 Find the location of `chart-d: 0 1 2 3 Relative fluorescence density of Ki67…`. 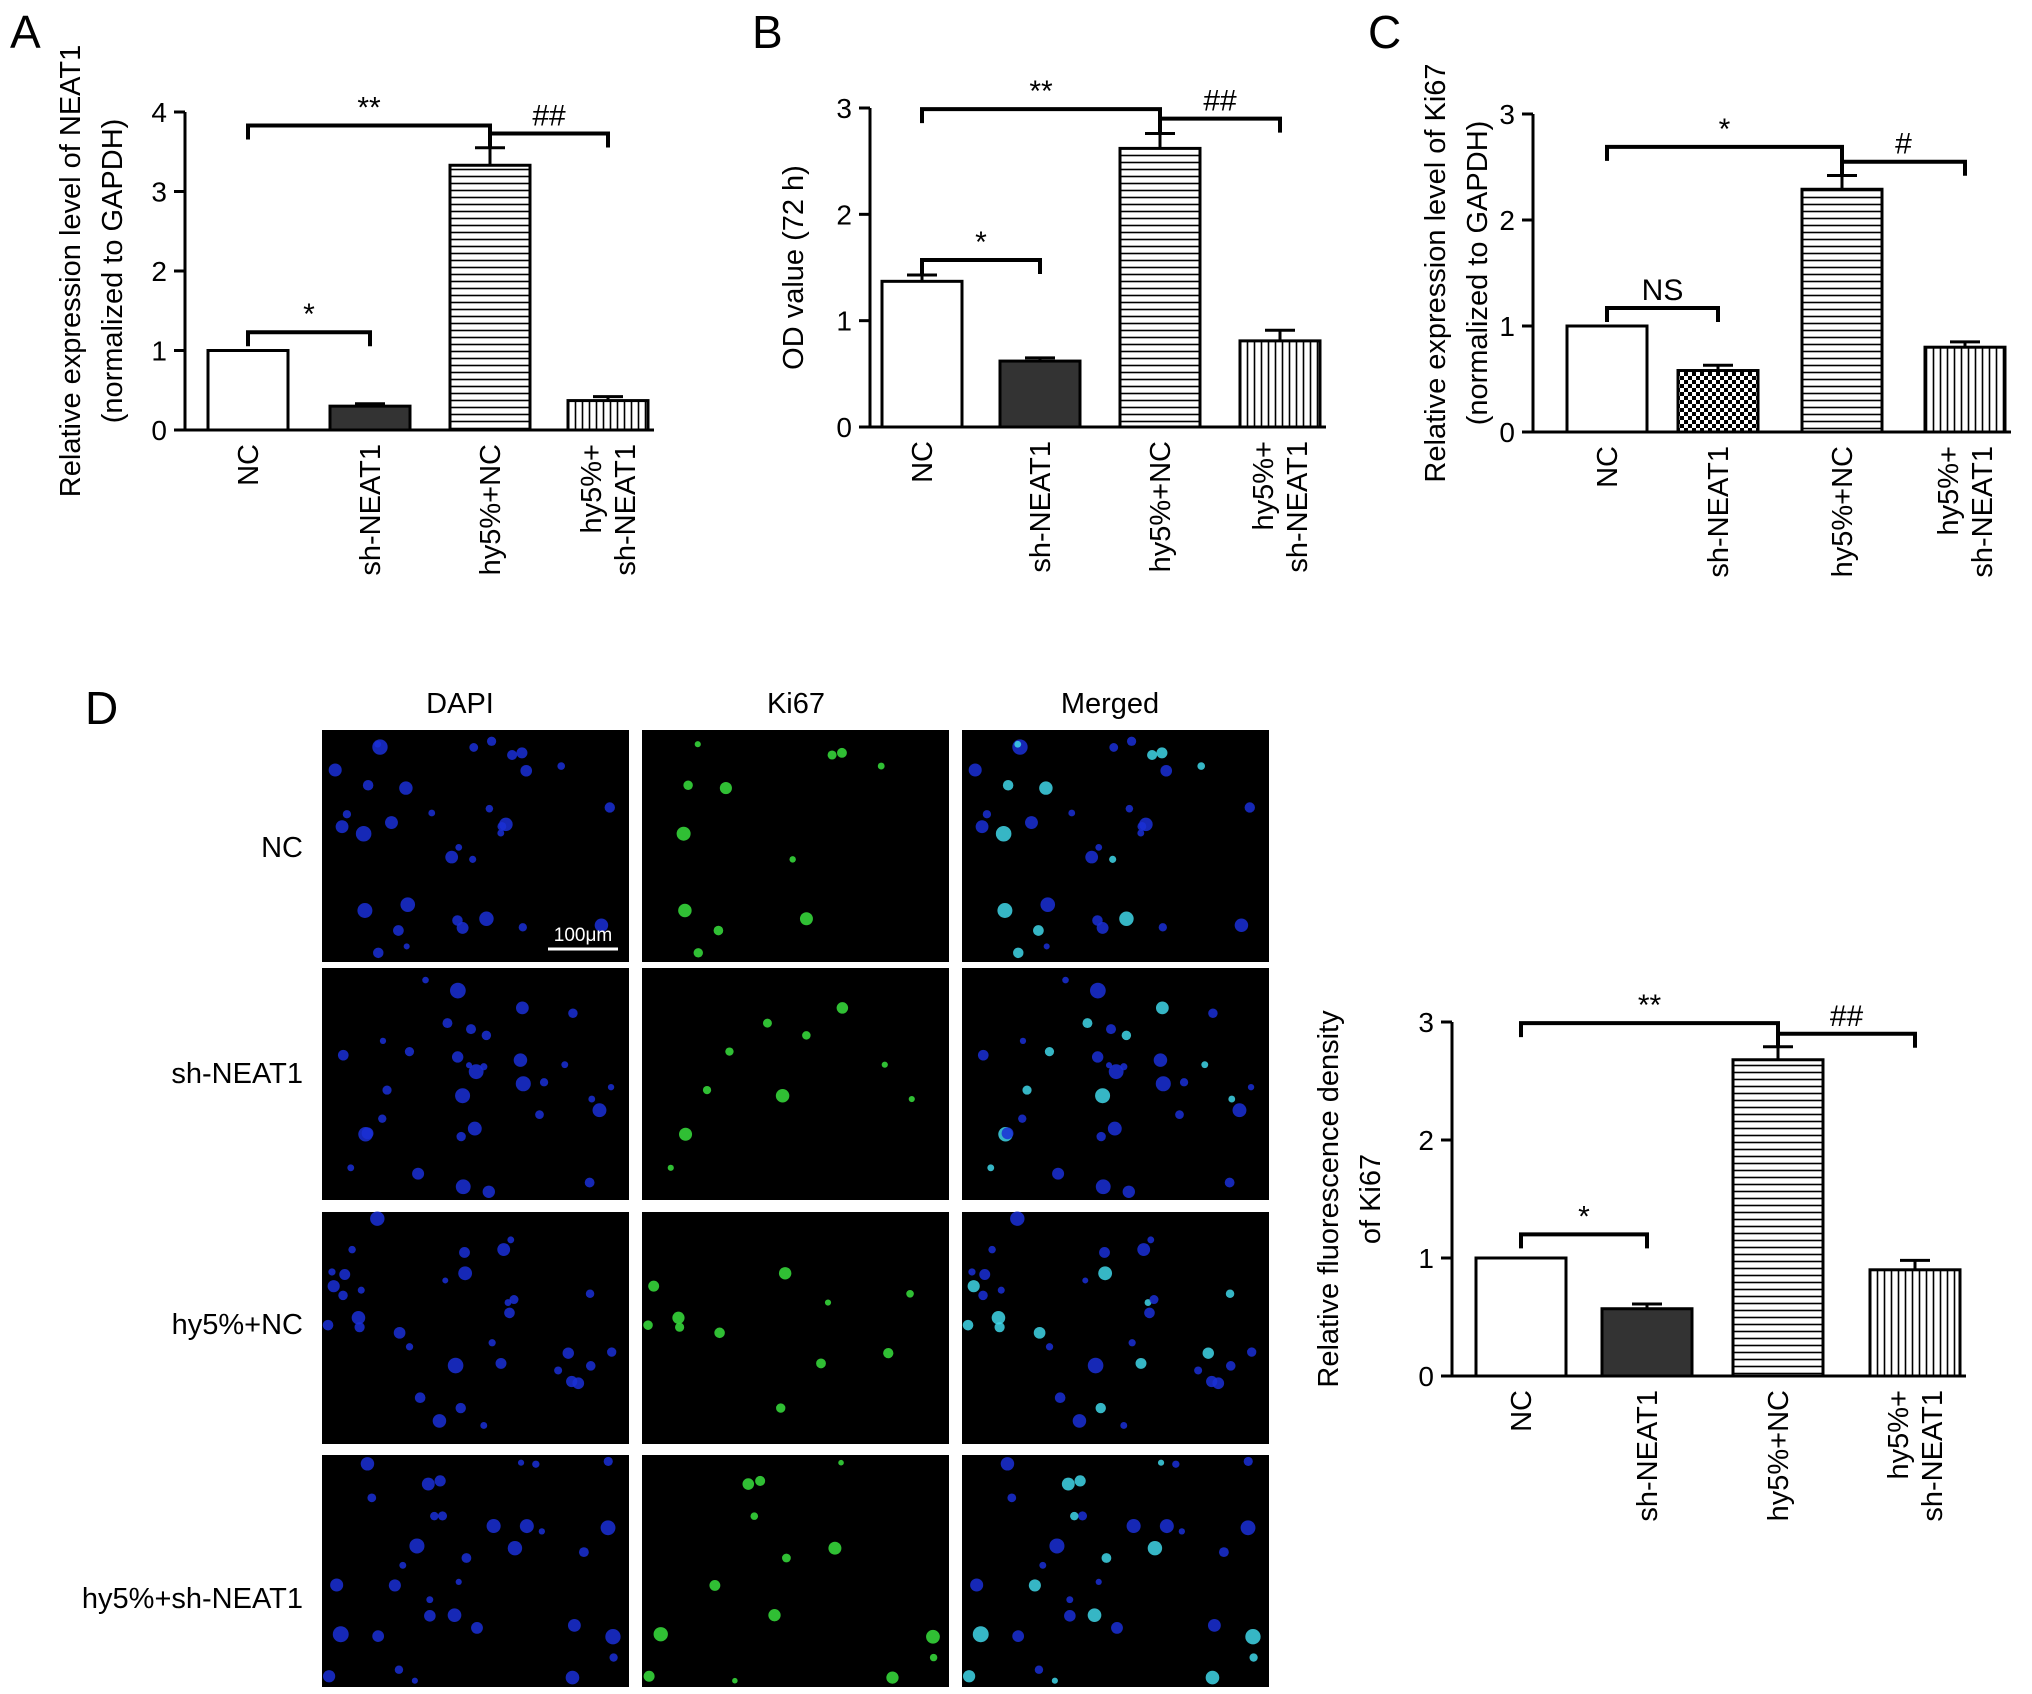

chart-d: 0 1 2 3 Relative fluorescence density of Ki67… is located at coordinates (1639, 1255).